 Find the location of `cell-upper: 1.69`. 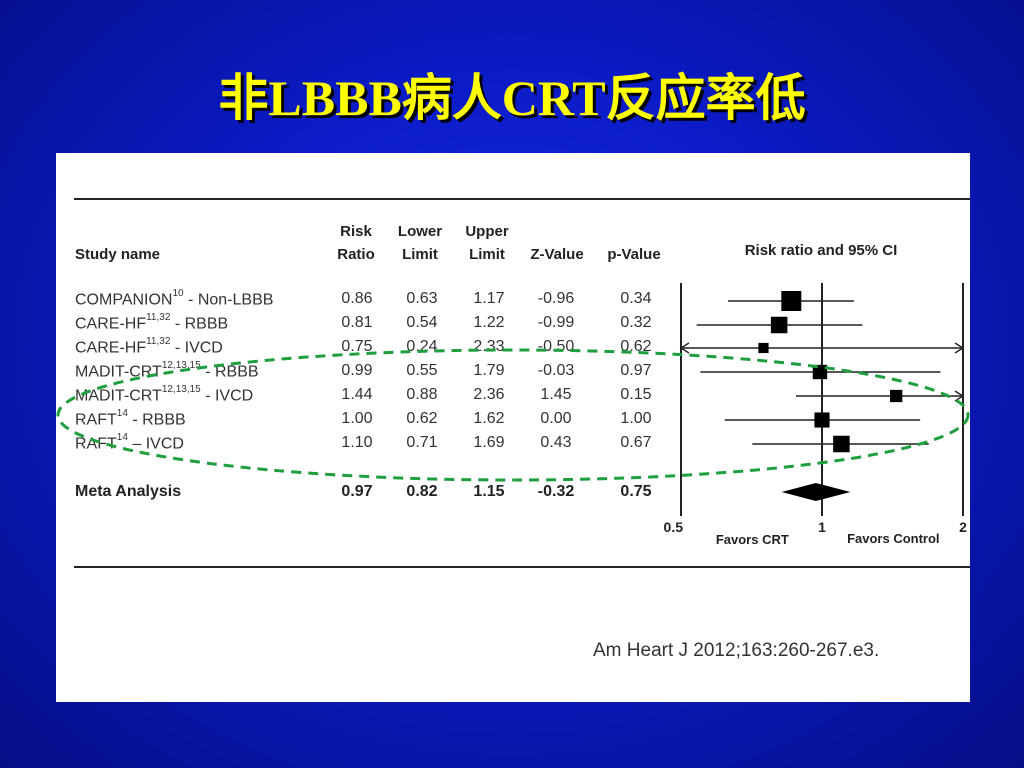

cell-upper: 1.69 is located at coordinates (489, 442).